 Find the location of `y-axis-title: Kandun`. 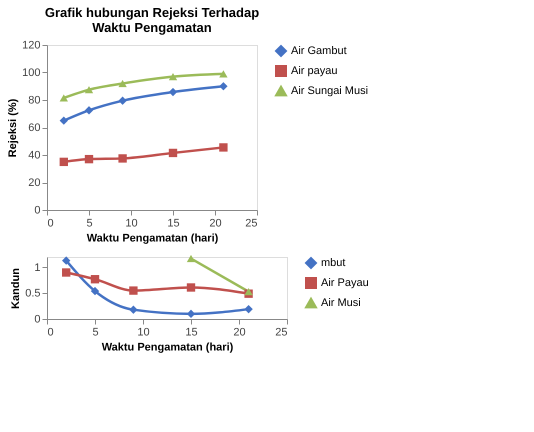

y-axis-title: Kandun is located at coordinates (16, 288).